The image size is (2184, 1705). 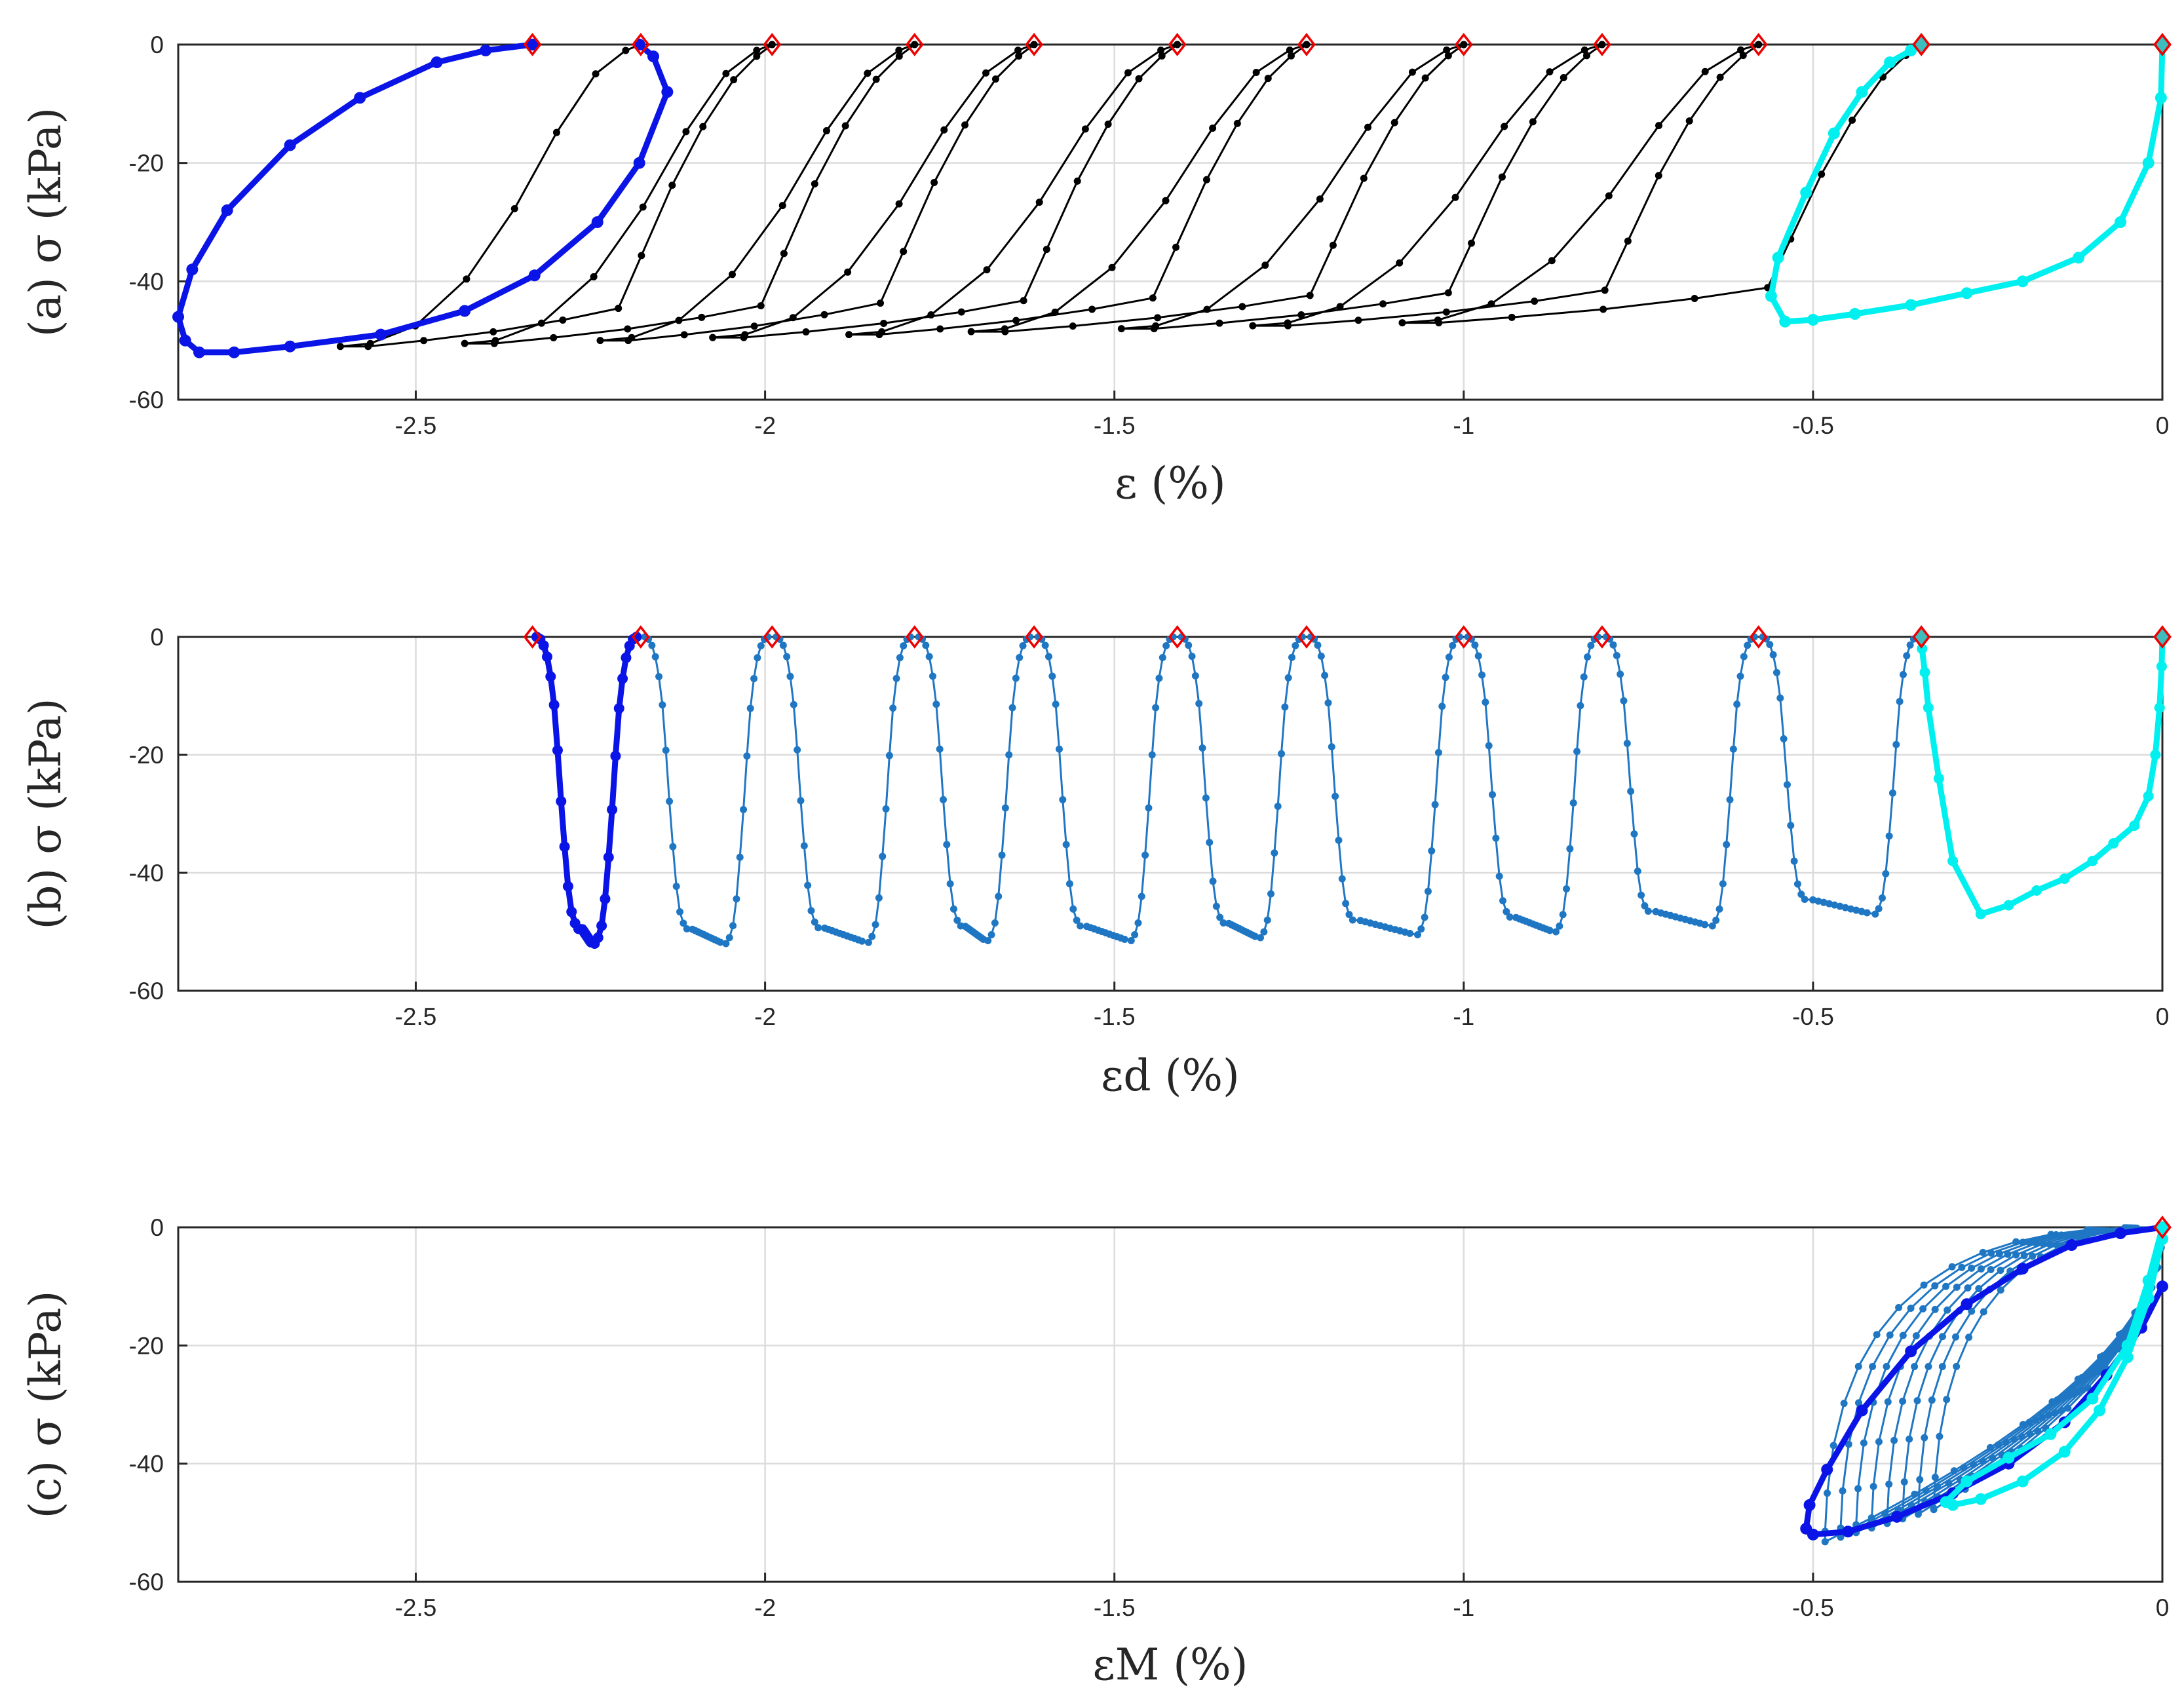 What do you see at coordinates (765, 425) in the screenshot?
I see `x-tick-label: -2` at bounding box center [765, 425].